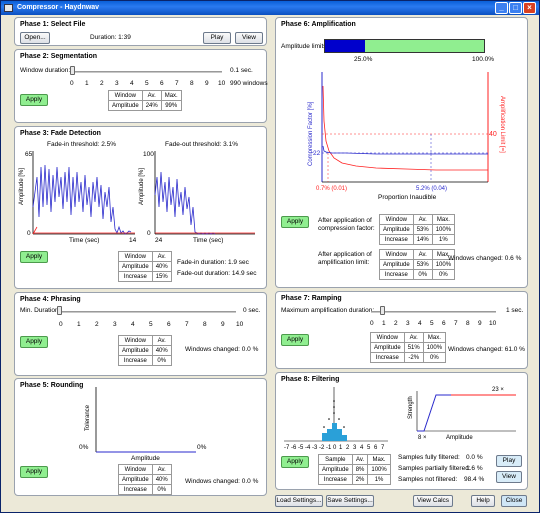 Image resolution: width=540 pixels, height=513 pixels. What do you see at coordinates (422, 274) in the screenshot?
I see `table-cell: 0%` at bounding box center [422, 274].